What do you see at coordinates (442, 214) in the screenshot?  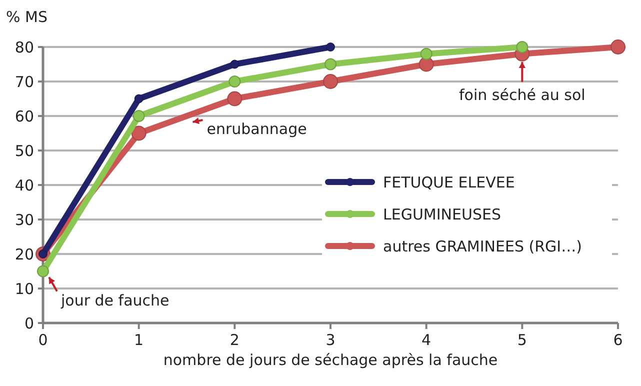 I see `legend-label: LEGUMINEUSES` at bounding box center [442, 214].